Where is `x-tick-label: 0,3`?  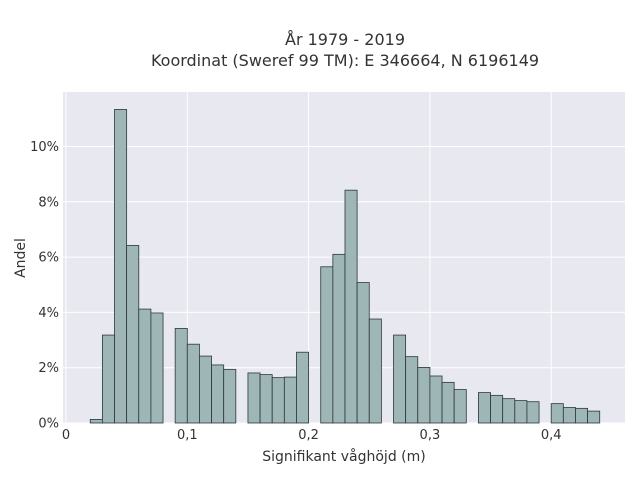
x-tick-label: 0,3 is located at coordinates (430, 435).